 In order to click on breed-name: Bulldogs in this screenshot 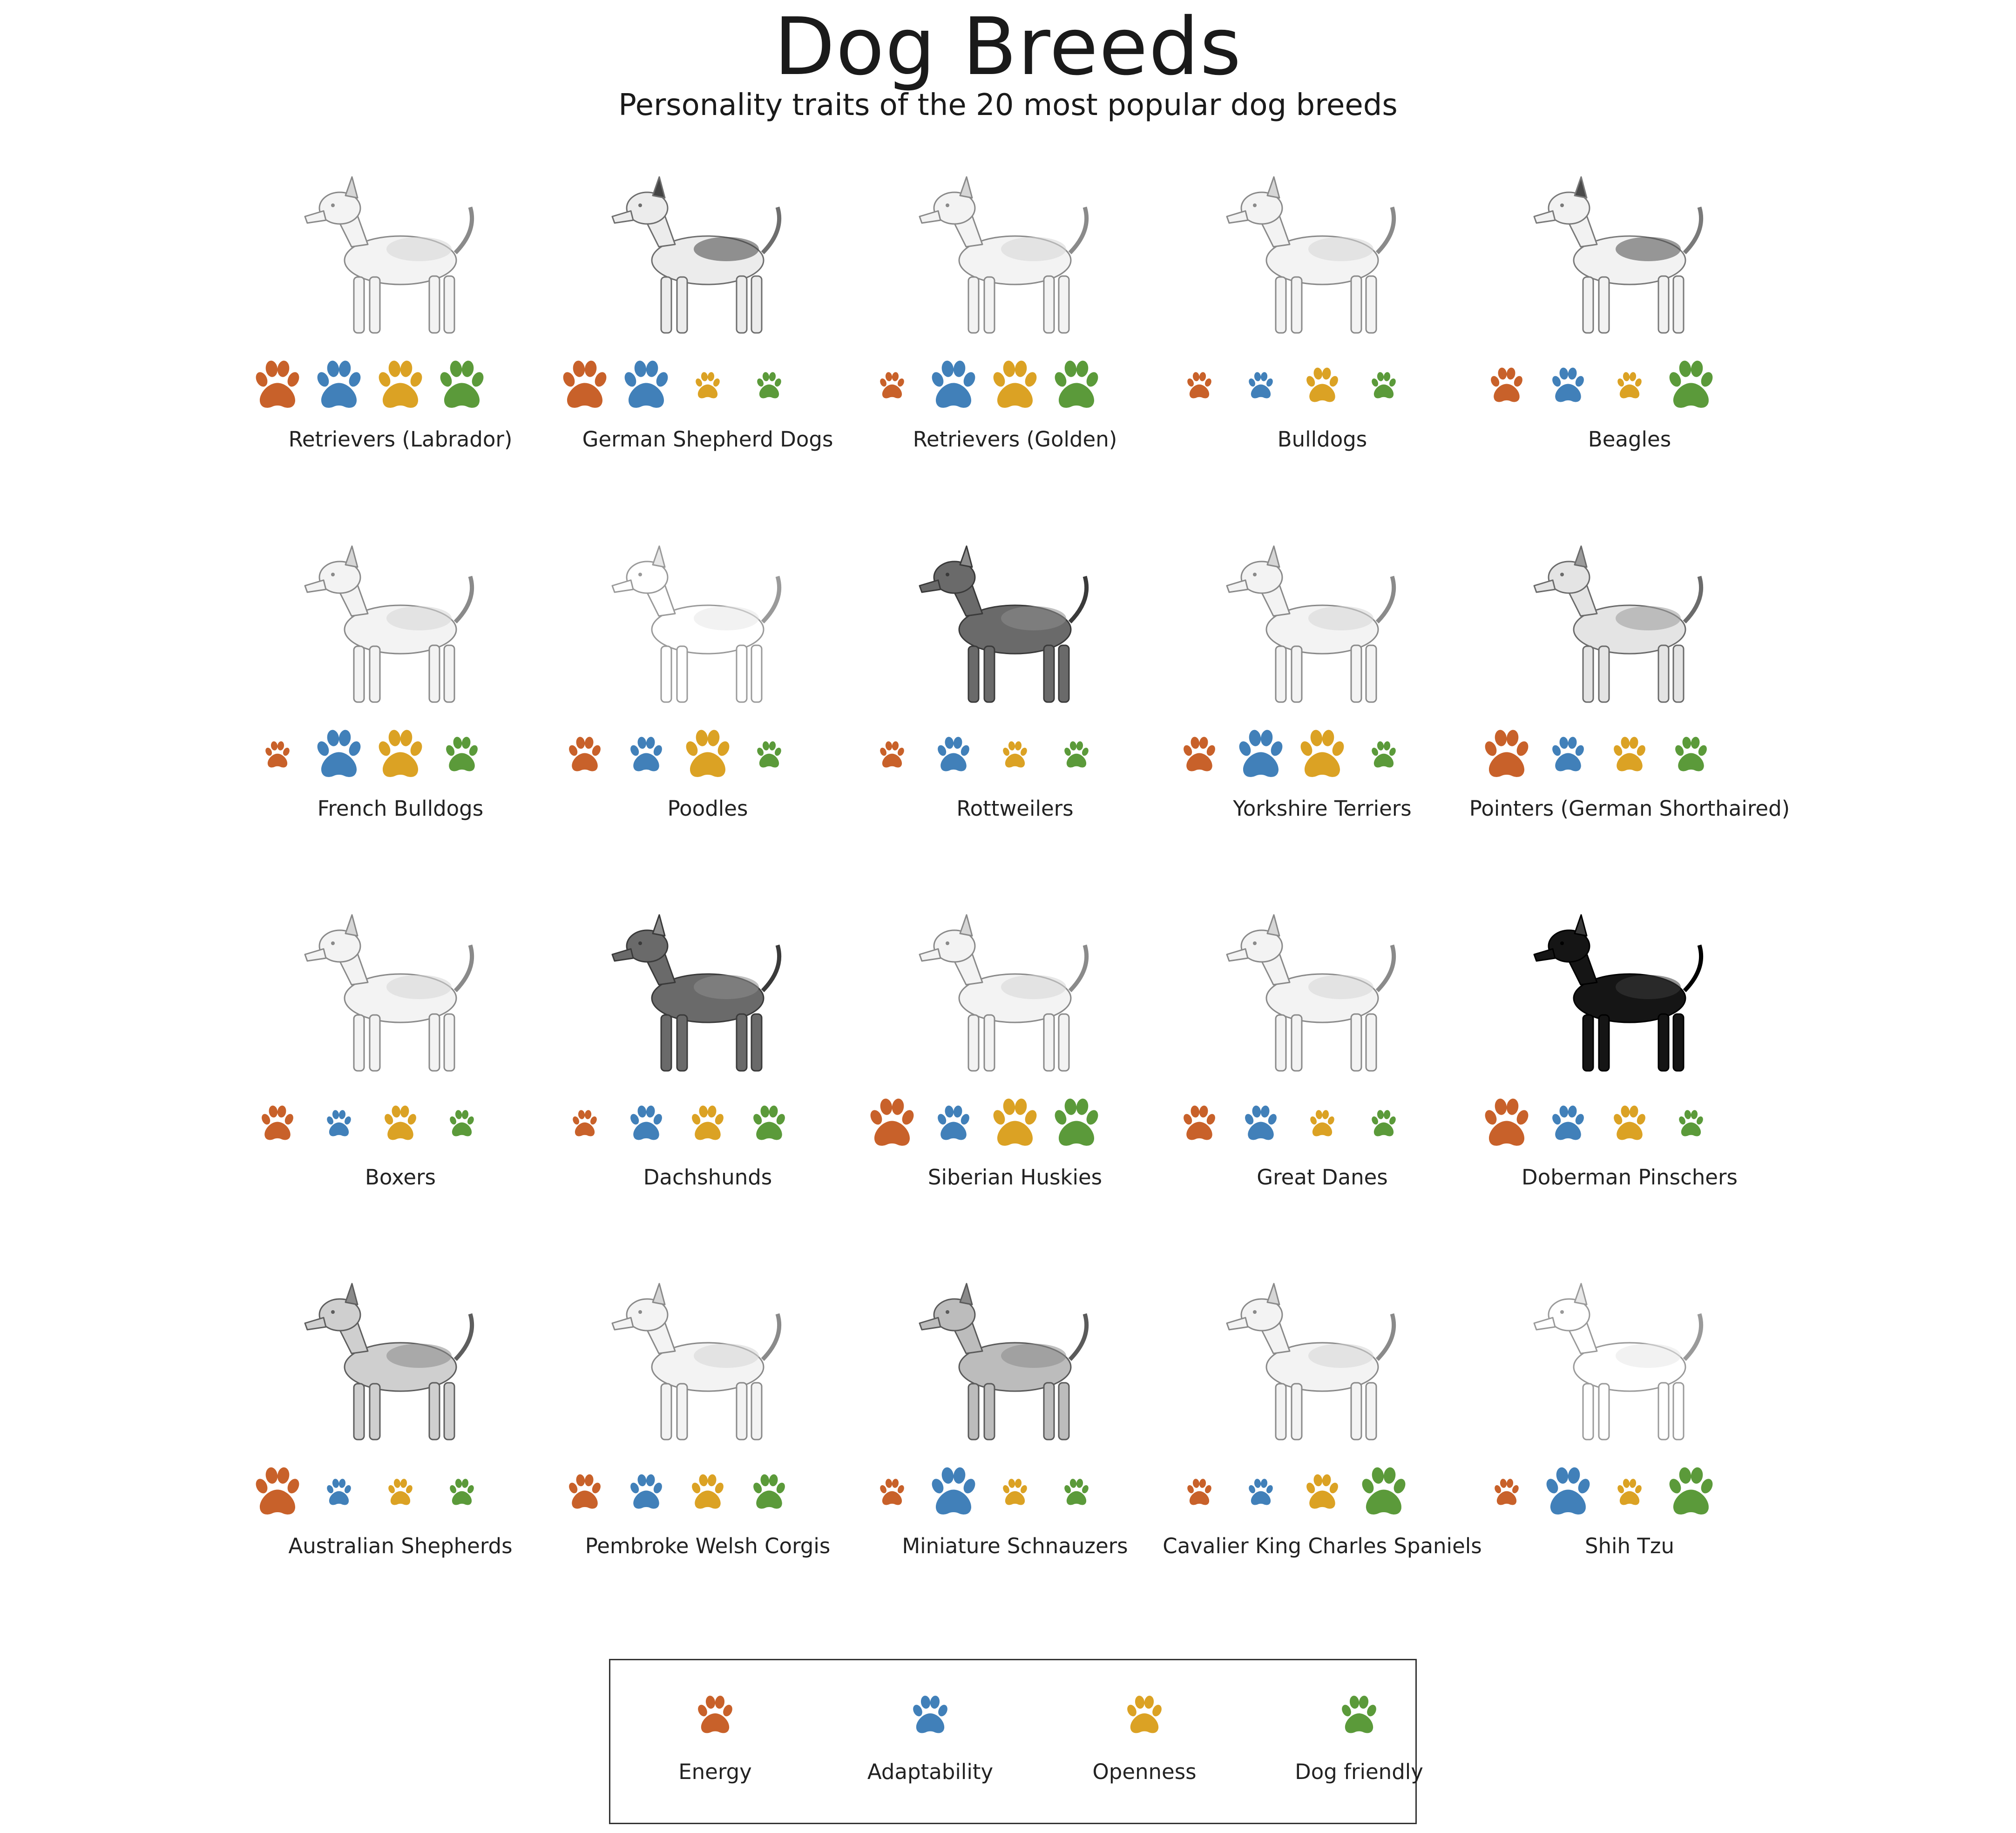, I will do `click(1322, 440)`.